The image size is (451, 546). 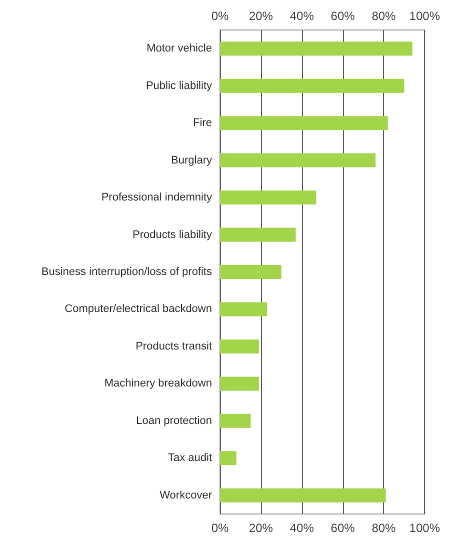 I want to click on y-tick-label: Motor vehicle, so click(x=179, y=48).